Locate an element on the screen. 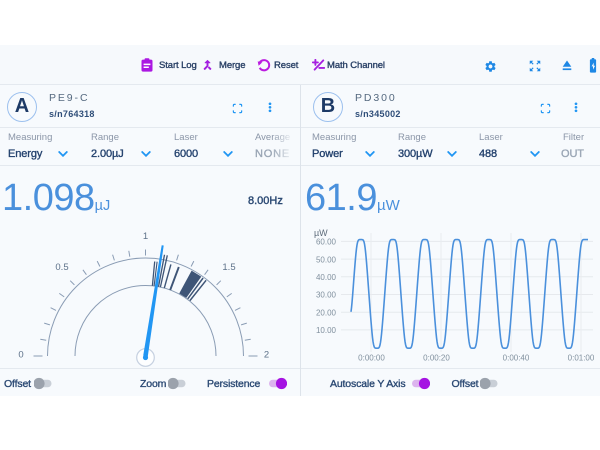 The height and width of the screenshot is (450, 600). svg-text: 60.00 is located at coordinates (326, 242).